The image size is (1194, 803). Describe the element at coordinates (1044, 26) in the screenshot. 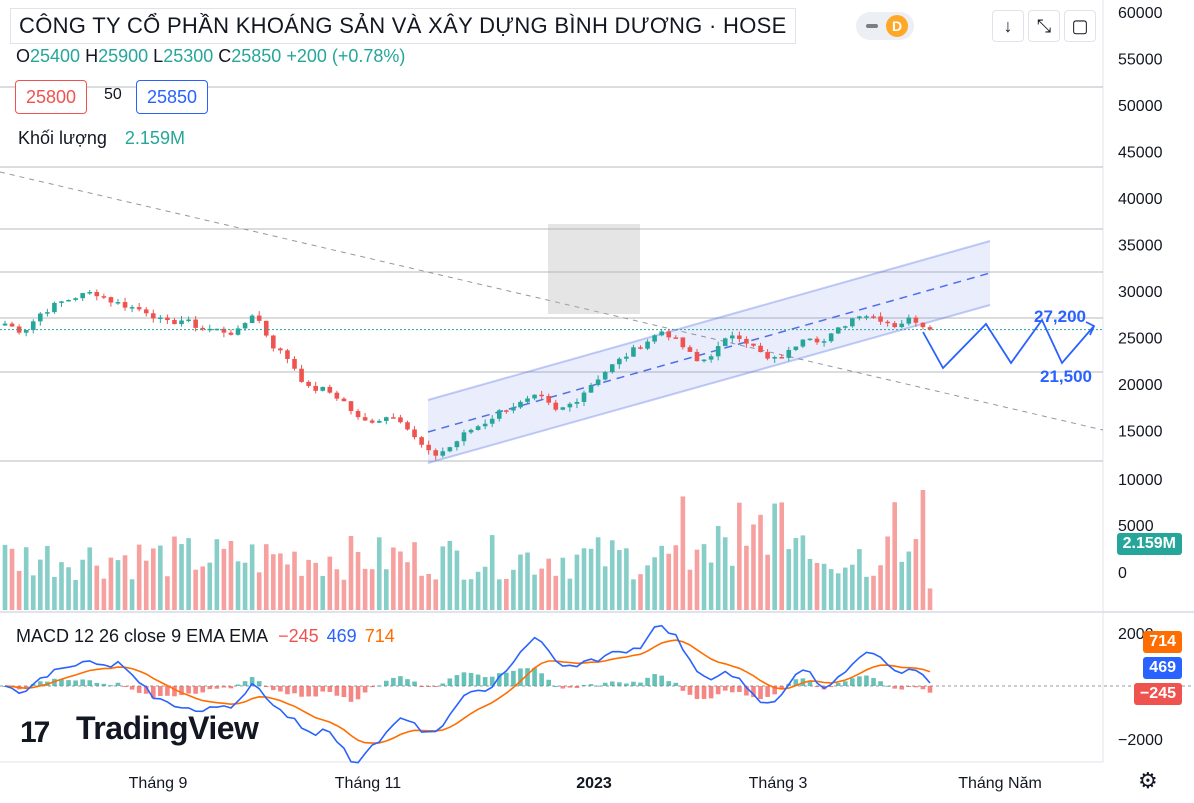

I see `expand-icon: ⤡` at that location.